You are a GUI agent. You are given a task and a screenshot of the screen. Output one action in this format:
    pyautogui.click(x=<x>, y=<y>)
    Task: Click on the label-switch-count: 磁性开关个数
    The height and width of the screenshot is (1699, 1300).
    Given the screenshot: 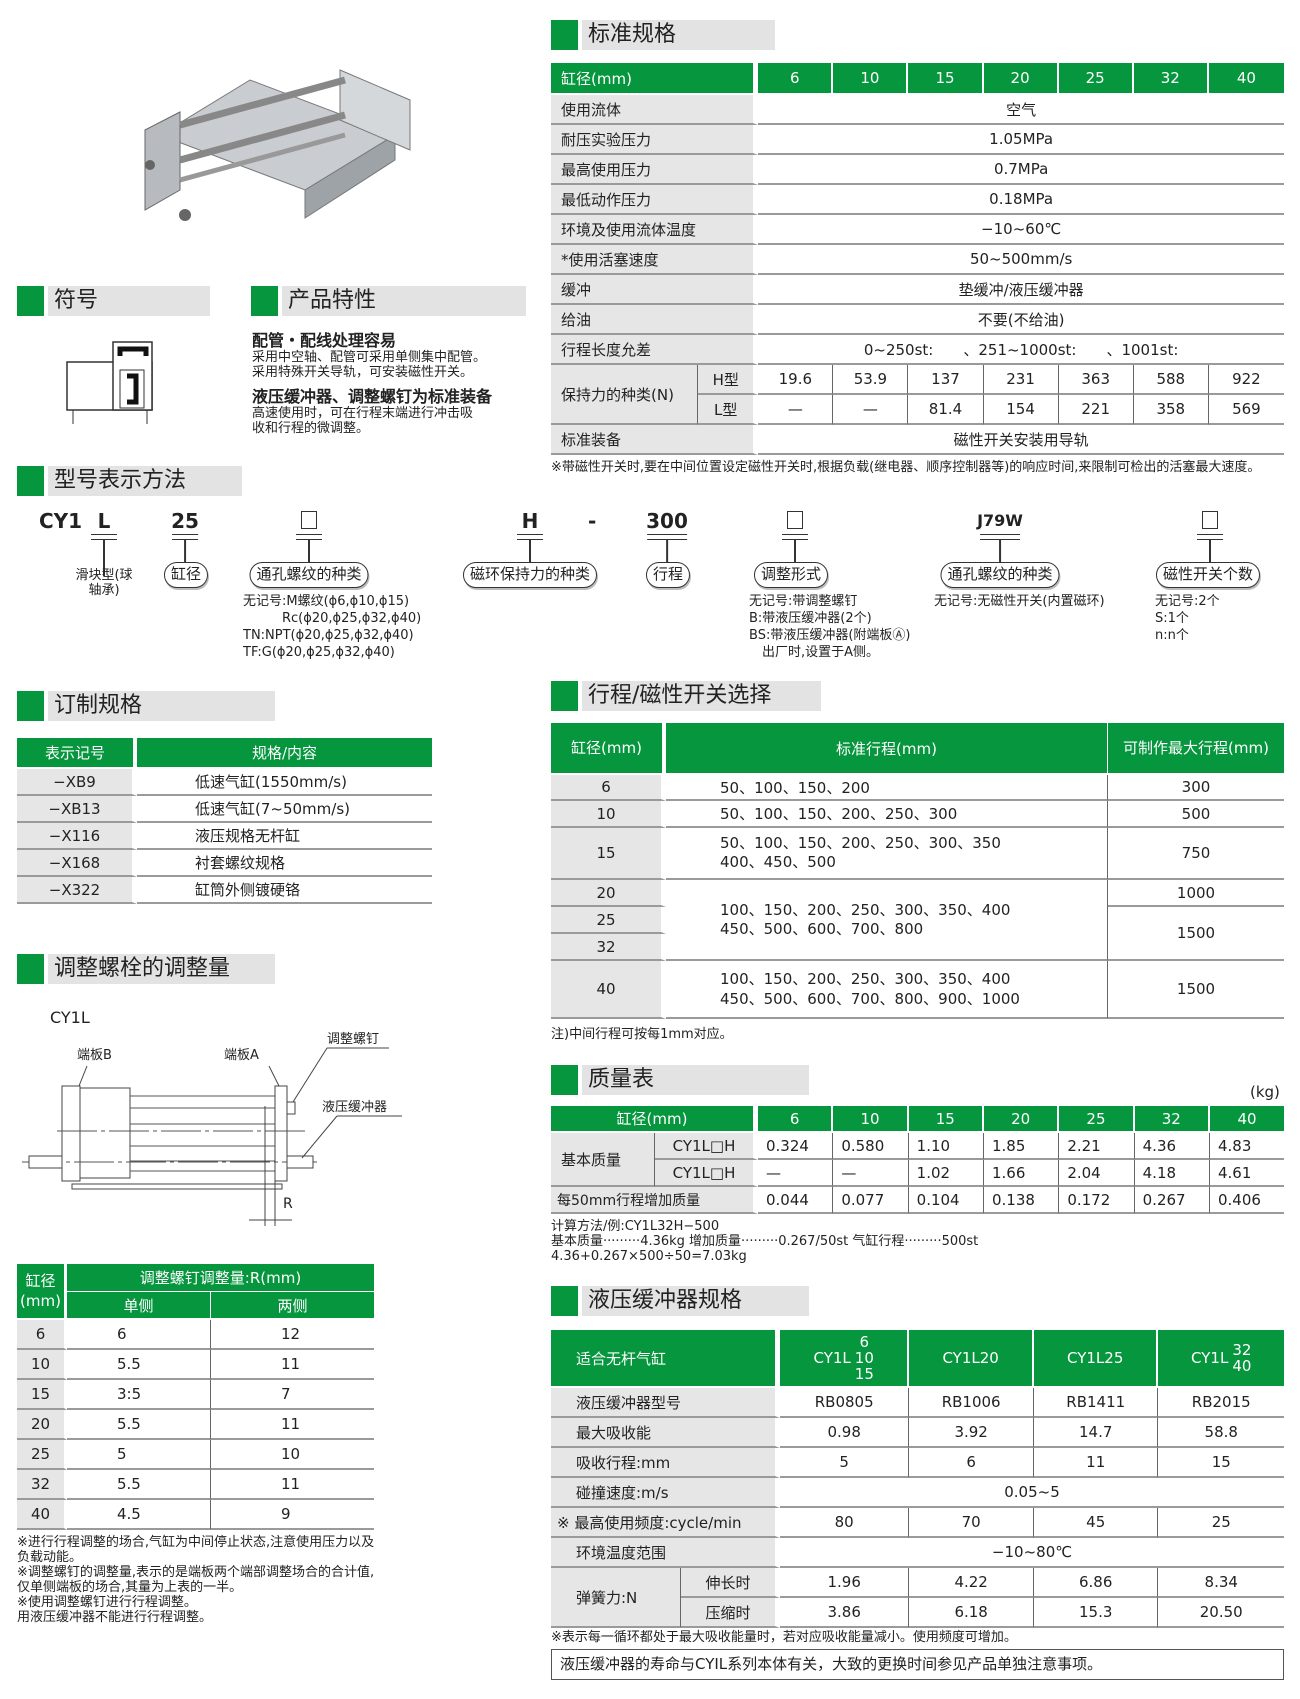 What is the action you would take?
    pyautogui.click(x=1208, y=575)
    